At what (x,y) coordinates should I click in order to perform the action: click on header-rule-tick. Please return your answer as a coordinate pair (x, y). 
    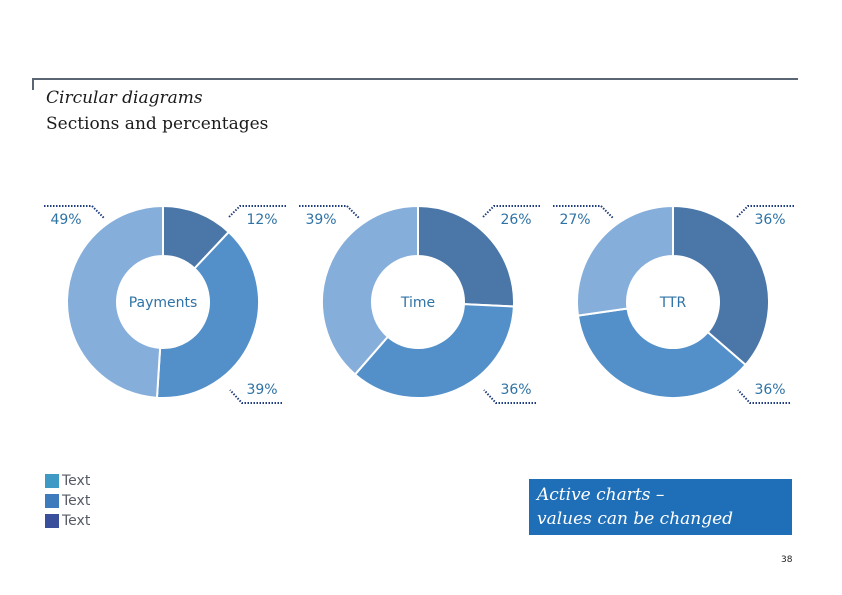
    Looking at the image, I should click on (33, 84).